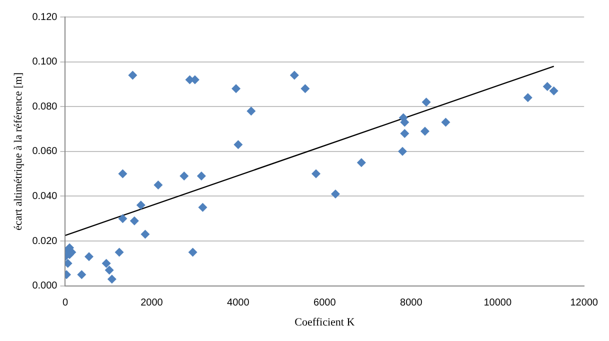 The width and height of the screenshot is (609, 341). I want to click on y-axis-title: écart altimétrique à la référence [m], so click(18, 151).